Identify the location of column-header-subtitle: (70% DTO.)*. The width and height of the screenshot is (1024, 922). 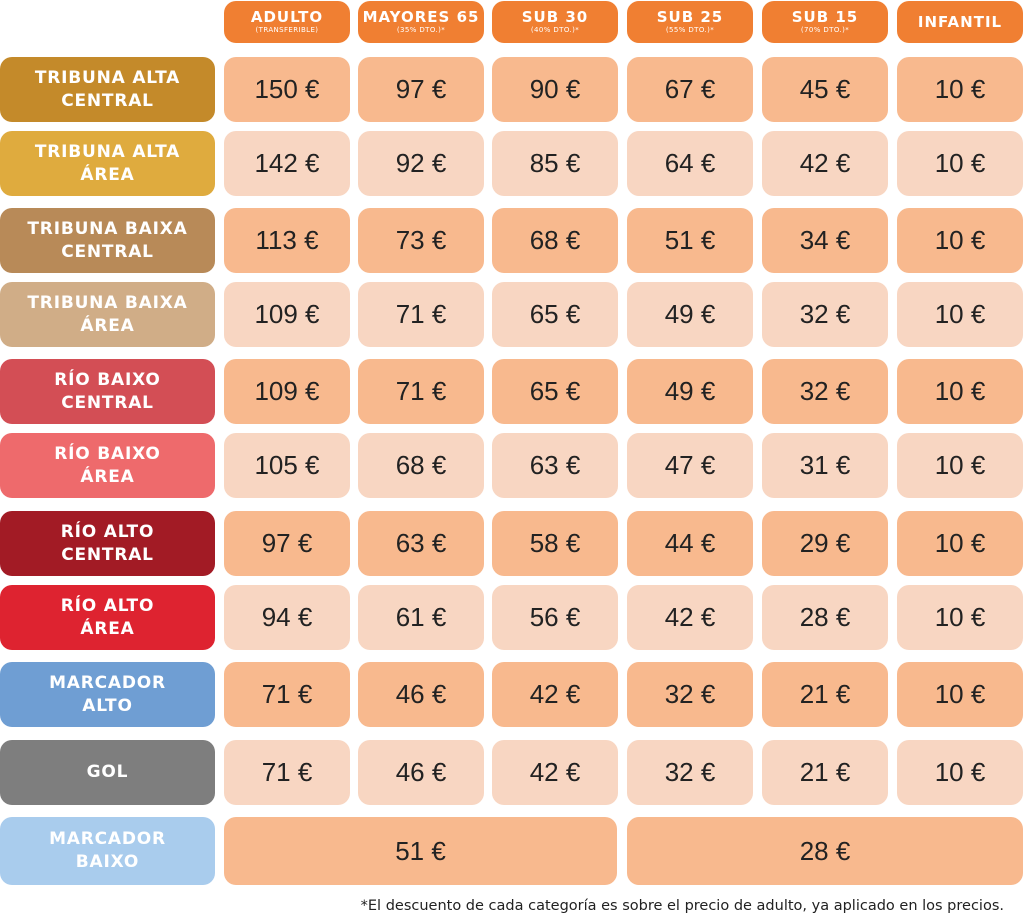
(825, 30).